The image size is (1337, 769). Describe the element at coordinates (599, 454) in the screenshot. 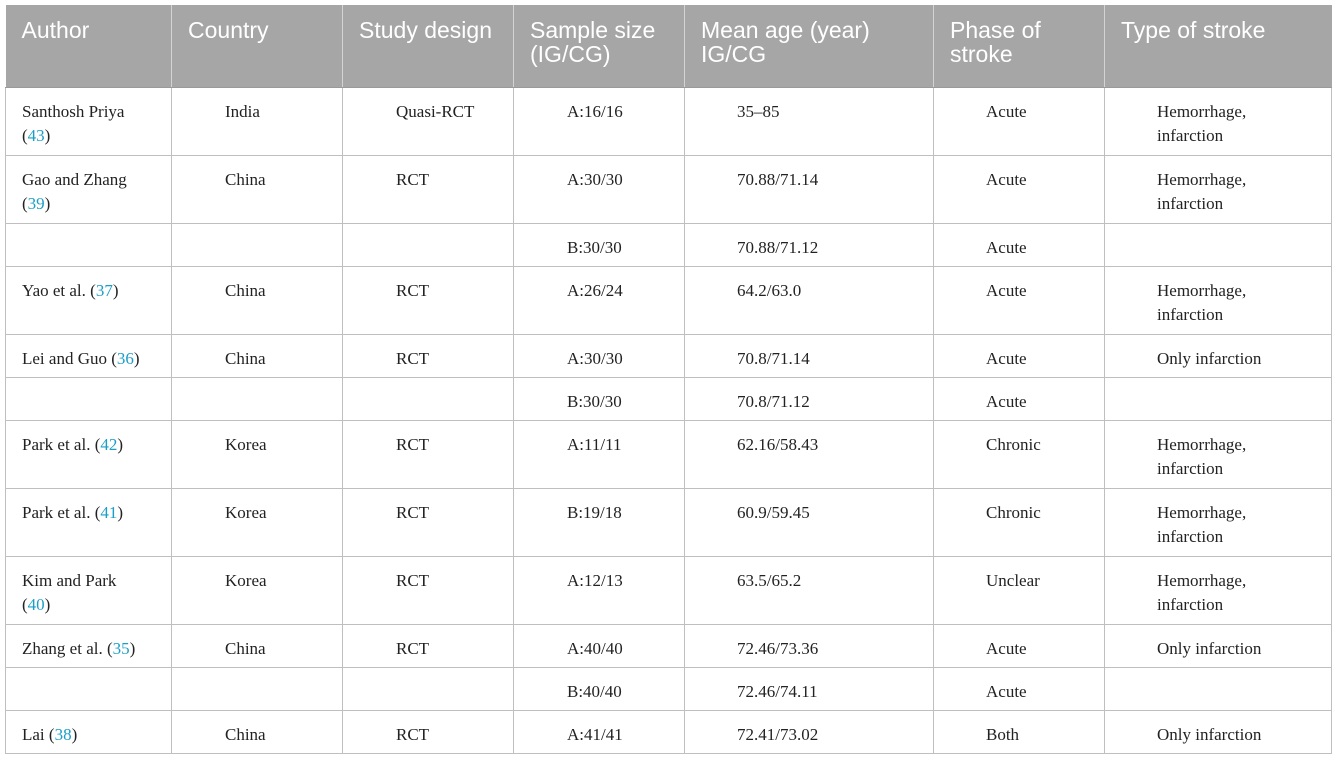

I see `sample-size-cell: A:11/11` at that location.